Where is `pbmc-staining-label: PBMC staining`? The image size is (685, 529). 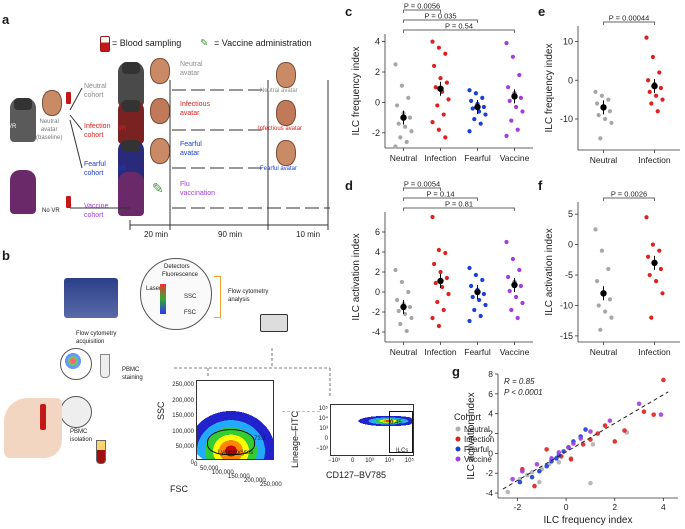 pbmc-staining-label: PBMC staining is located at coordinates (132, 374).